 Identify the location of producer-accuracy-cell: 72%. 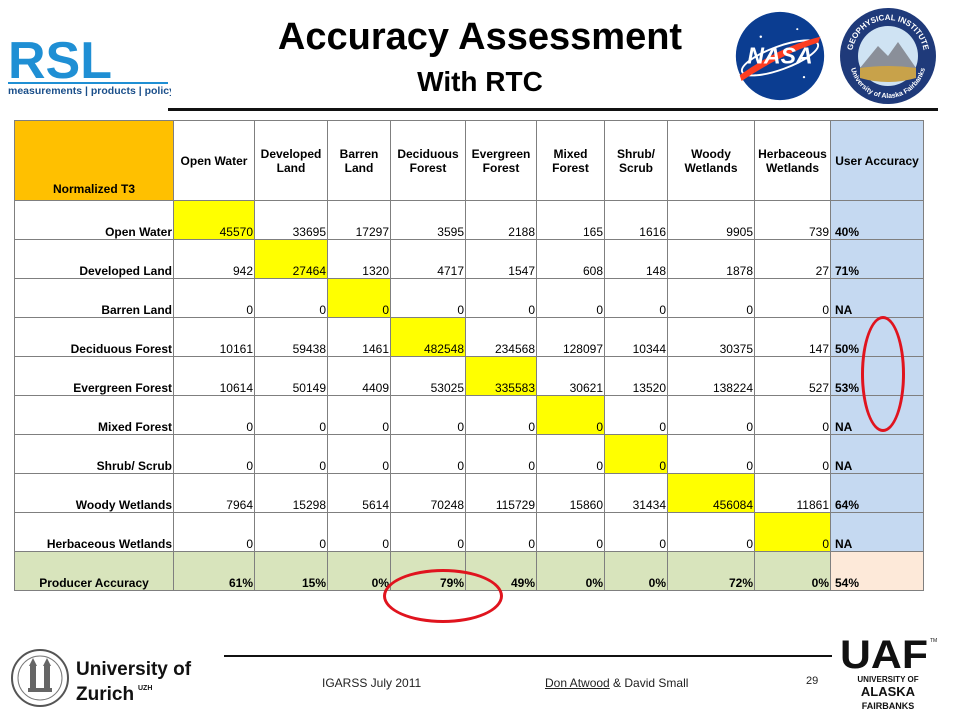
(711, 571).